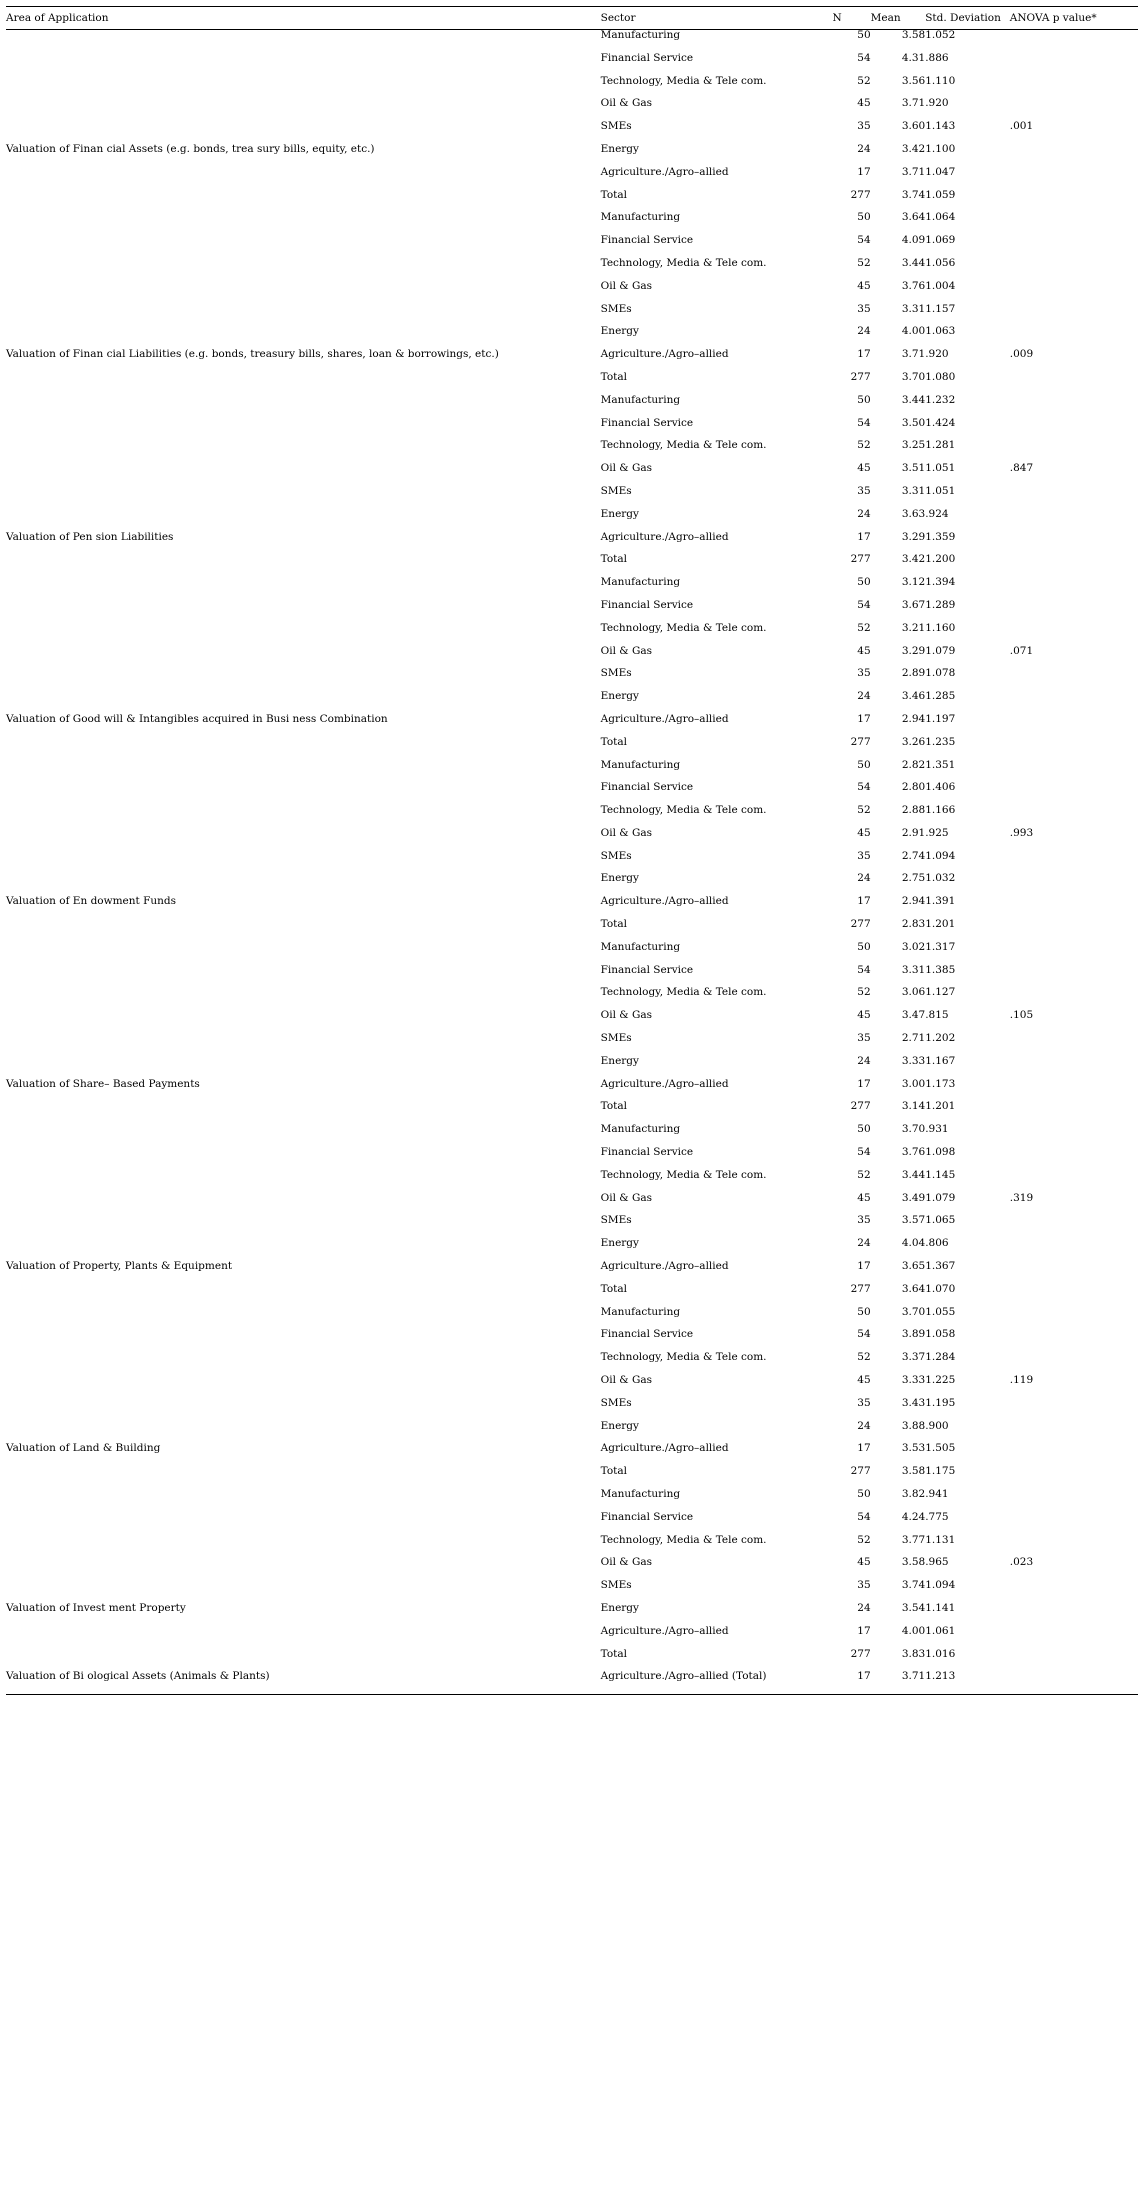 The width and height of the screenshot is (1144, 2201). Describe the element at coordinates (937, 1494) in the screenshot. I see `cell-std-deviation: .941` at that location.